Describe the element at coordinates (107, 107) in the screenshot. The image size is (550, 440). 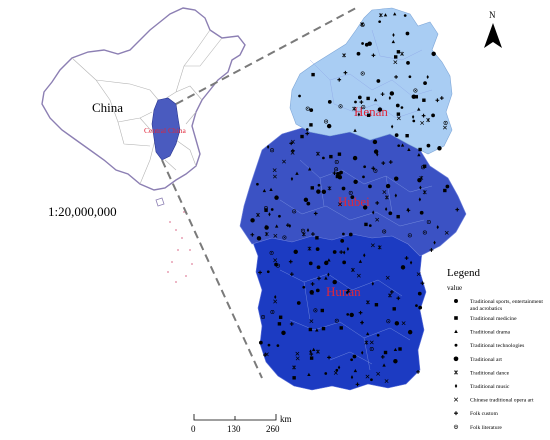
I see `china-label: China` at that location.